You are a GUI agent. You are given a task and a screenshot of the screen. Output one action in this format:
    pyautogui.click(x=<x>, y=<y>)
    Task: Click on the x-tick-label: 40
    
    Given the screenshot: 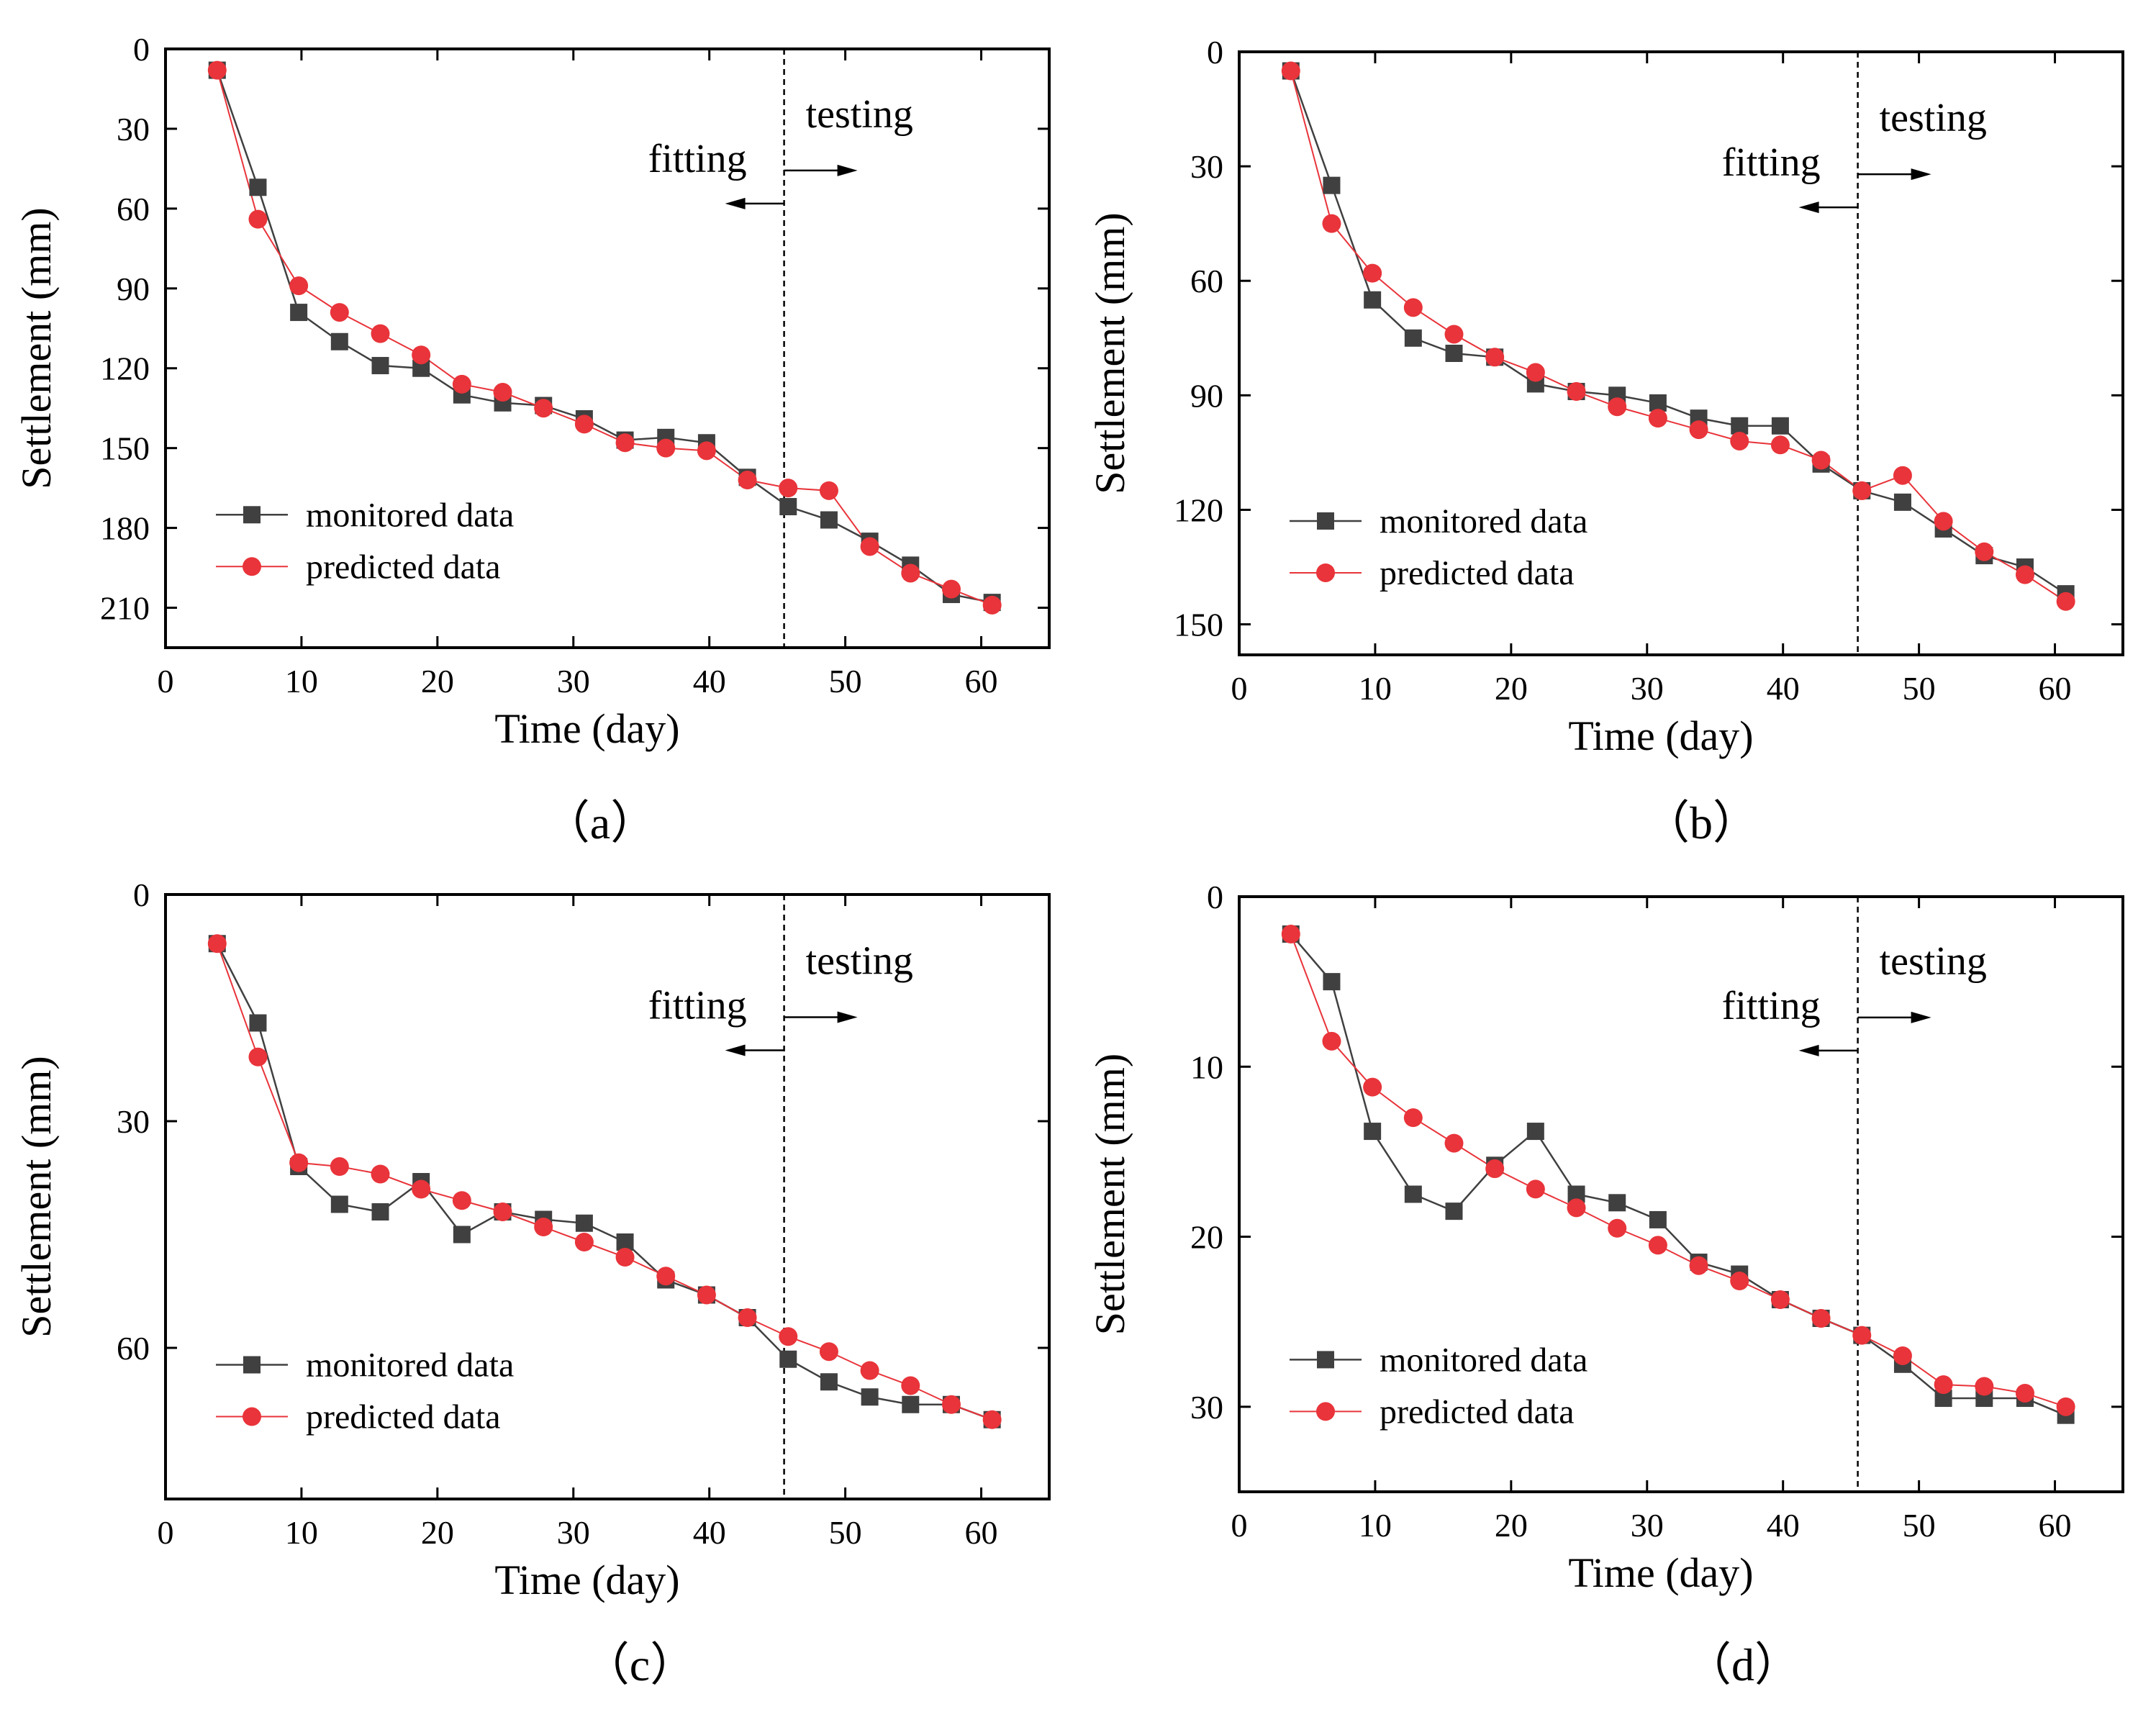 What is the action you would take?
    pyautogui.click(x=709, y=681)
    